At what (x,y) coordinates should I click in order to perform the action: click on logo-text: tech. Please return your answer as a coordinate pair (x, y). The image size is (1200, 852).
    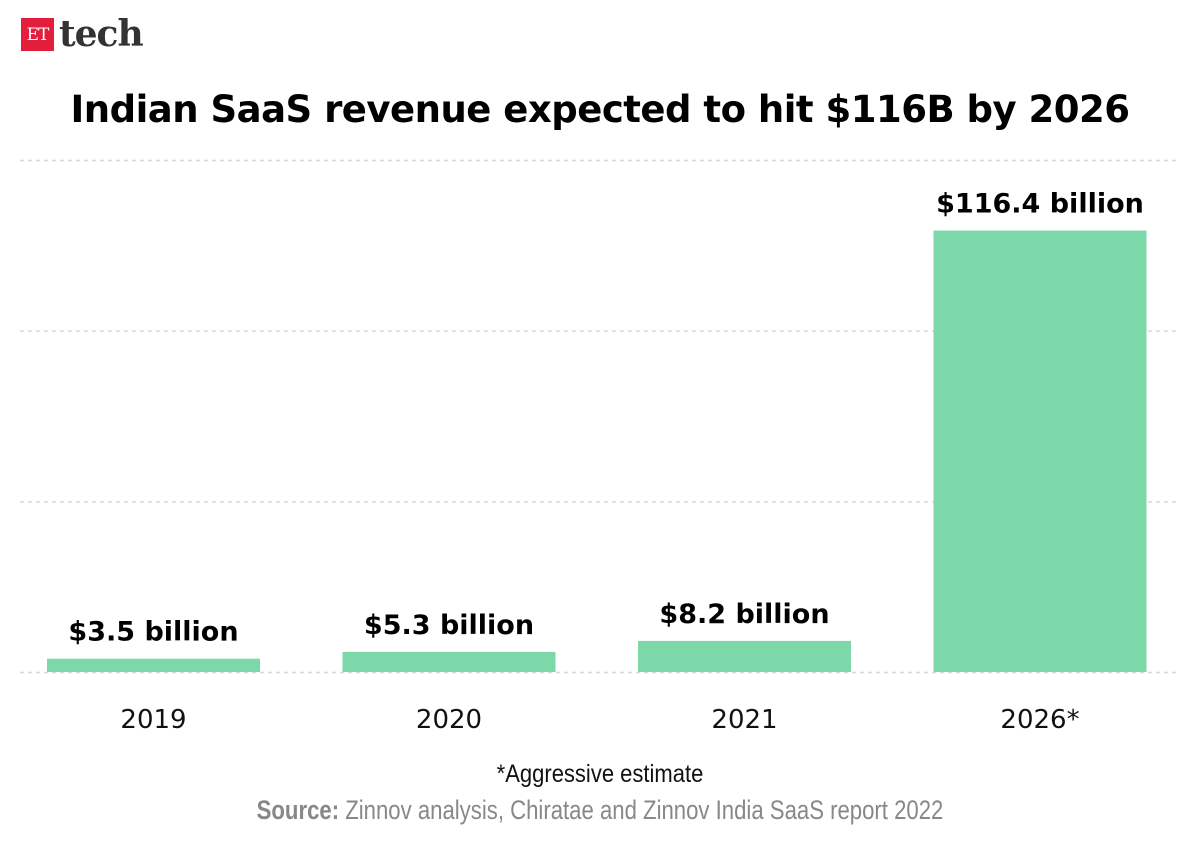
    Looking at the image, I should click on (101, 34).